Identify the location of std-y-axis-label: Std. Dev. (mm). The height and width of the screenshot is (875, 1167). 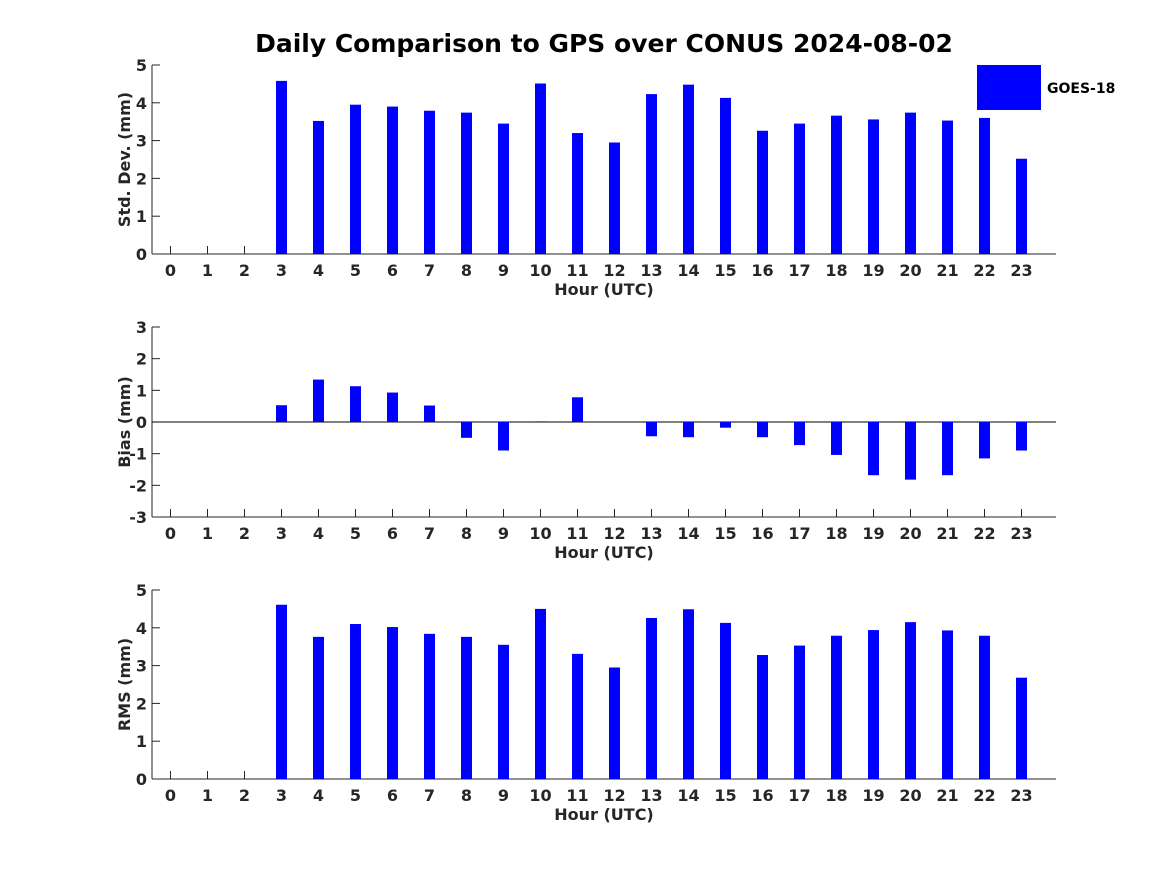
(124, 159).